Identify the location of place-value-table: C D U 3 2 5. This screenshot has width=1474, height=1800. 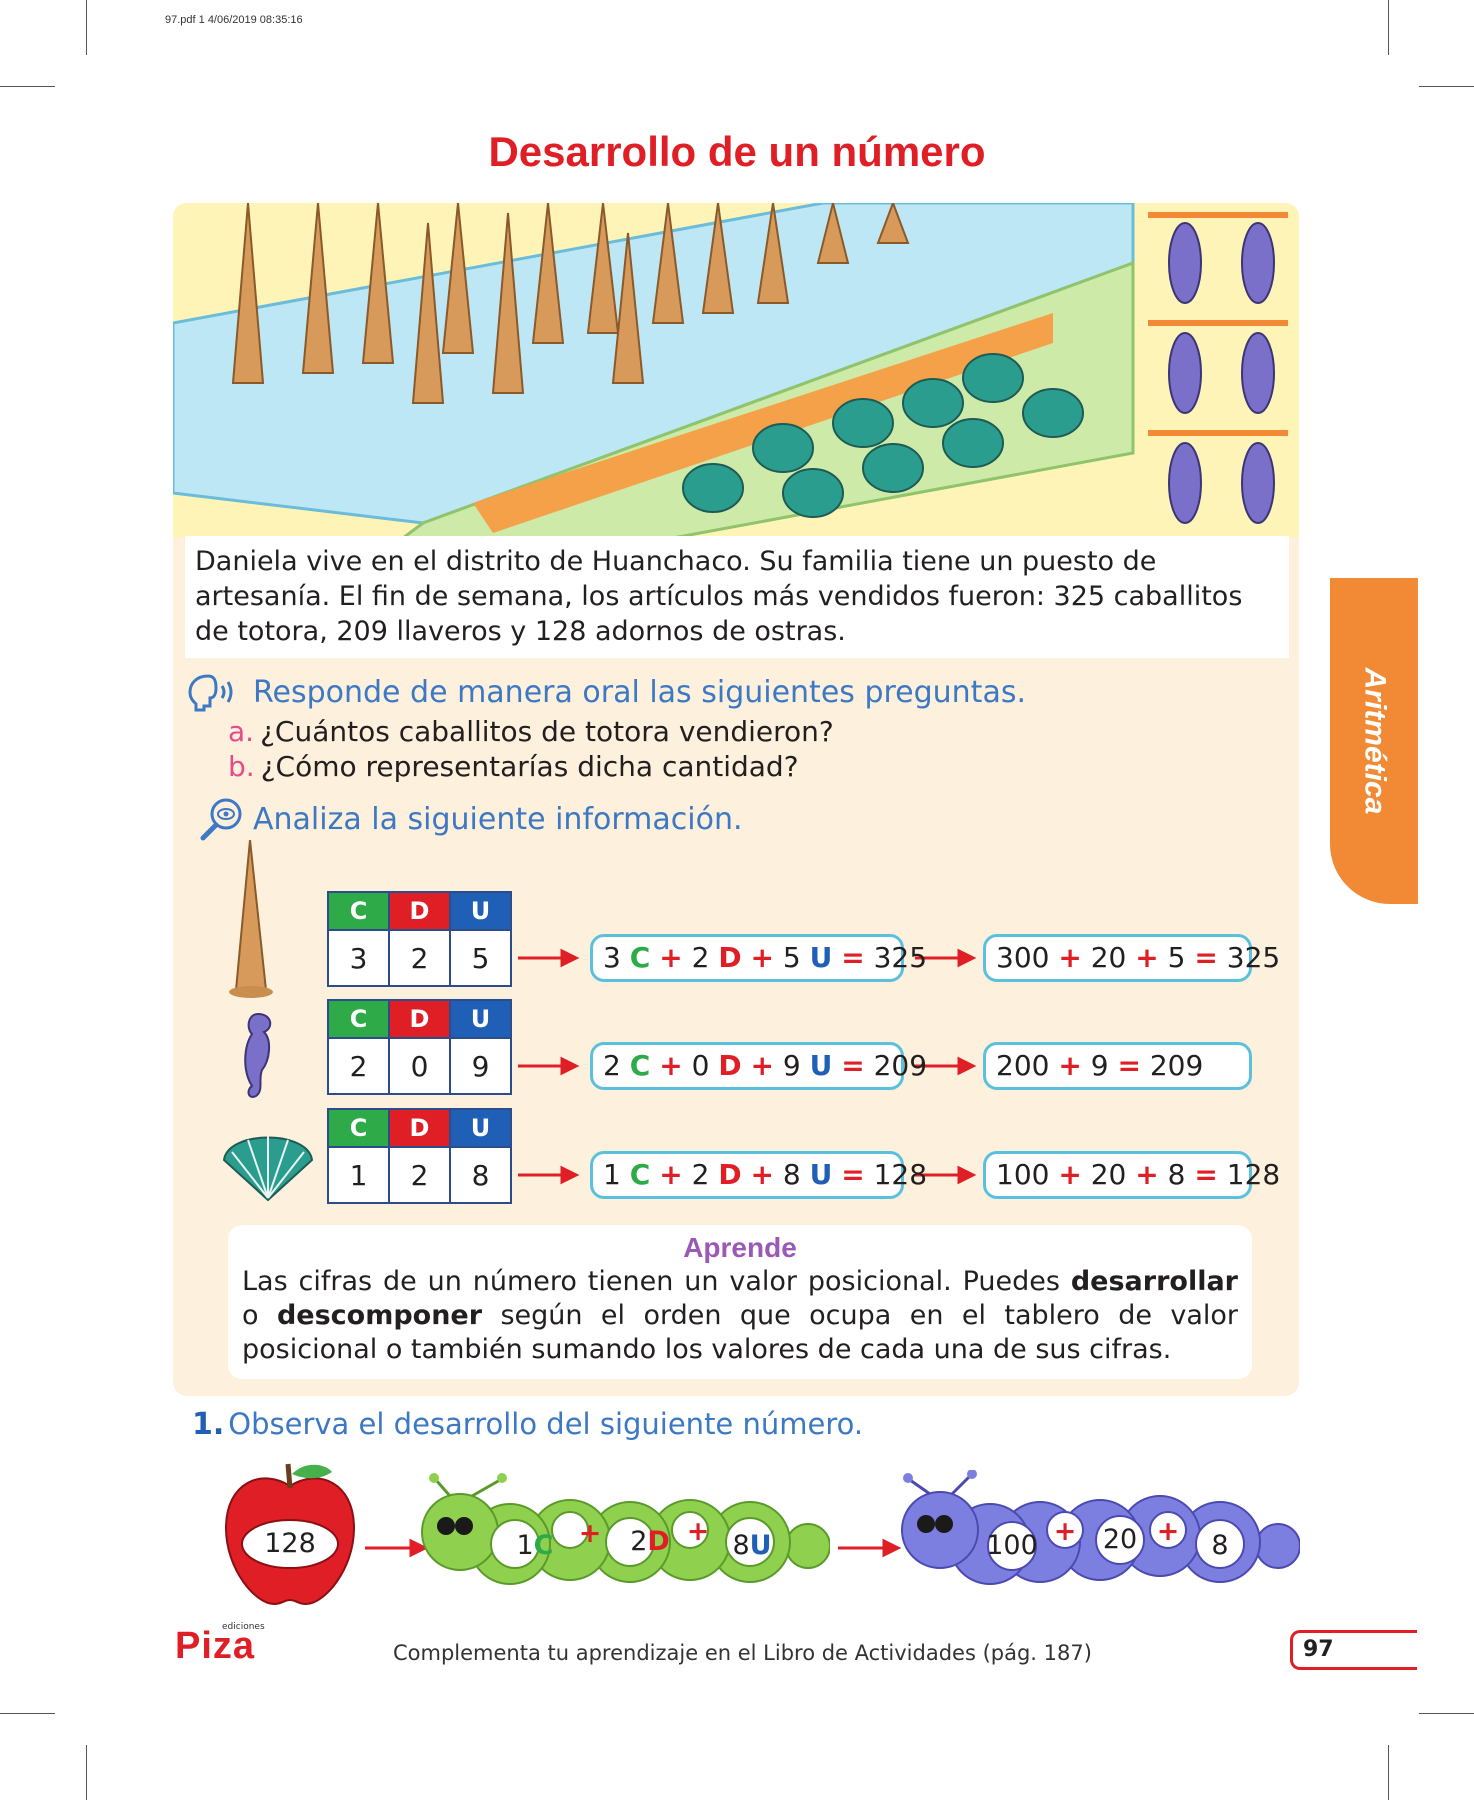
(419, 939).